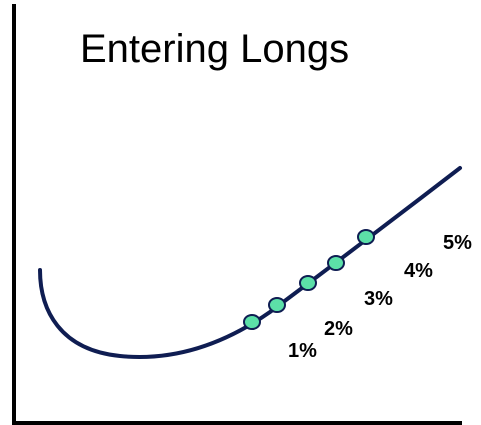 This screenshot has width=481, height=425. I want to click on entry-label-1: 1%, so click(302, 351).